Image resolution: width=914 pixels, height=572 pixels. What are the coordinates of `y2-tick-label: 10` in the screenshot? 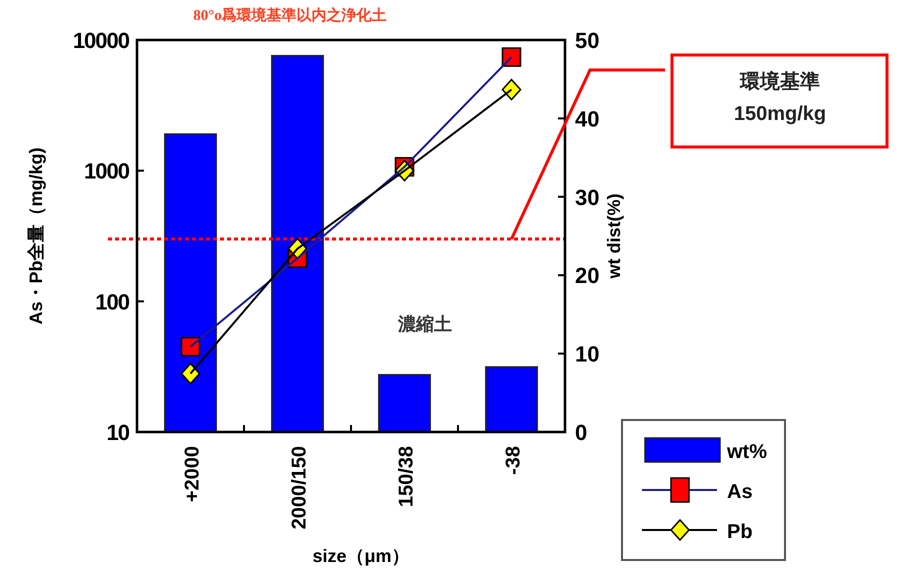 It's located at (587, 354).